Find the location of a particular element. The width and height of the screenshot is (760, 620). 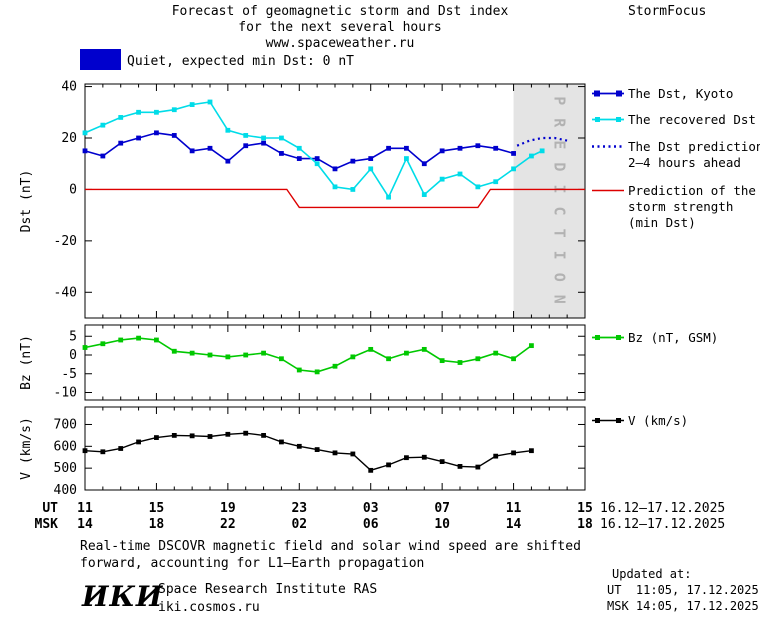

xtick-ut: 23 is located at coordinates (299, 508).